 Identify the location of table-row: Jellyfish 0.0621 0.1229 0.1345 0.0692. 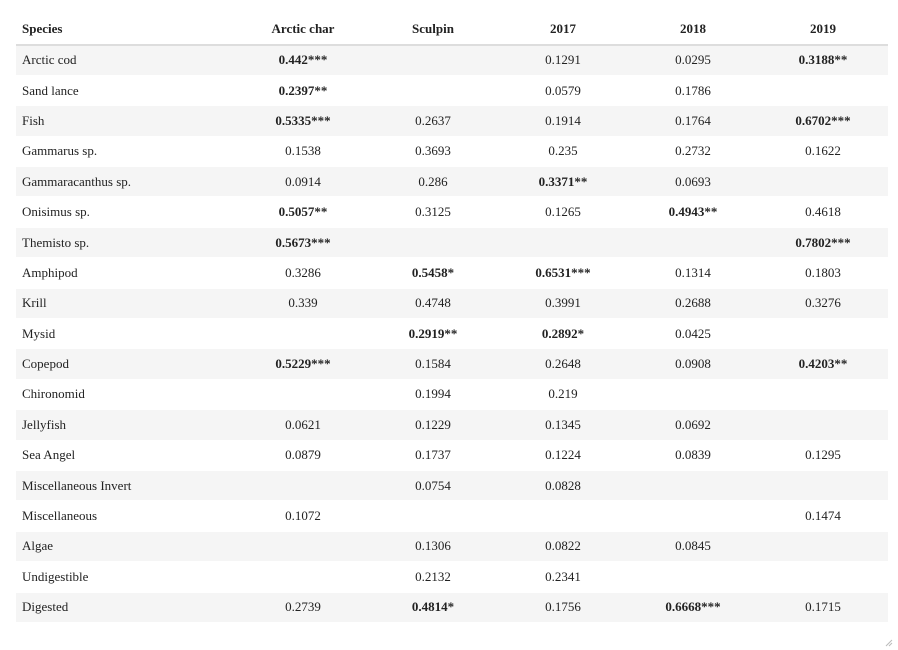
(452, 425).